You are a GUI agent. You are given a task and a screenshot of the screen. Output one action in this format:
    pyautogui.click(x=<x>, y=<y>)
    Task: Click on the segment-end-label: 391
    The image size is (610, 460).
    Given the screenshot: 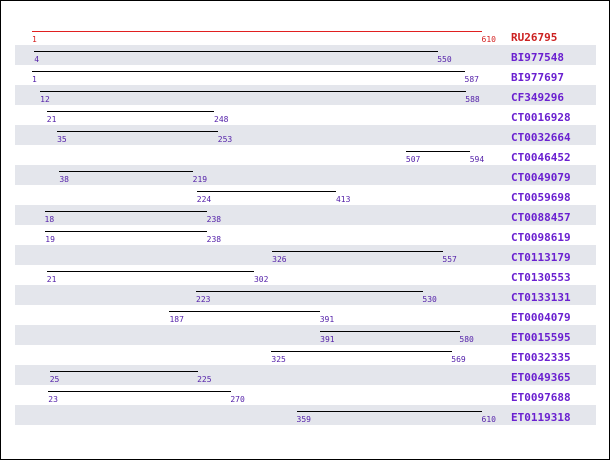 What is the action you would take?
    pyautogui.click(x=327, y=319)
    